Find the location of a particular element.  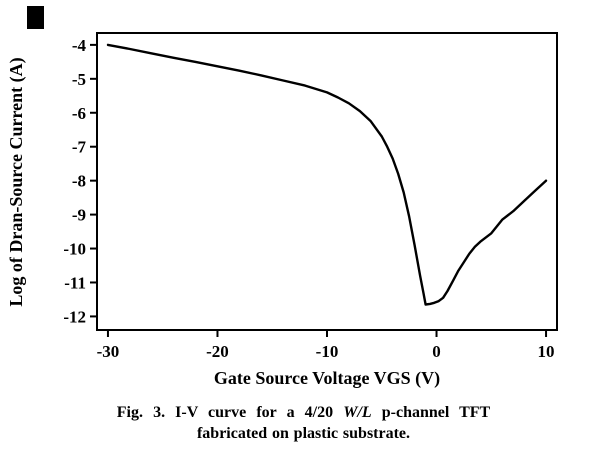

x-tick-label: -10 is located at coordinates (327, 351).